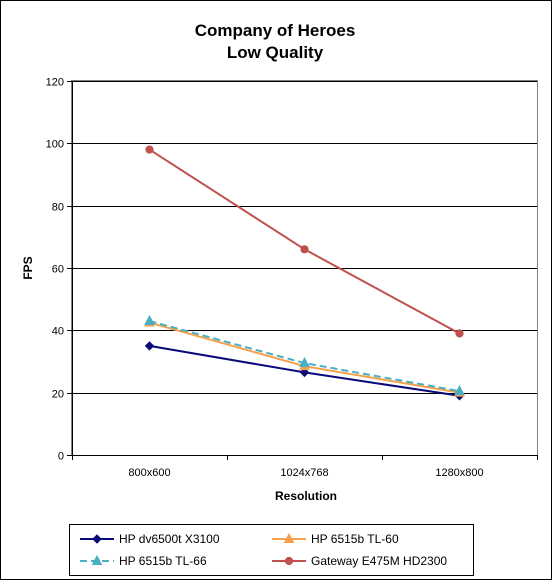 This screenshot has height=580, width=552. I want to click on x-tick-label-1024x768: 1024x768, so click(304, 473).